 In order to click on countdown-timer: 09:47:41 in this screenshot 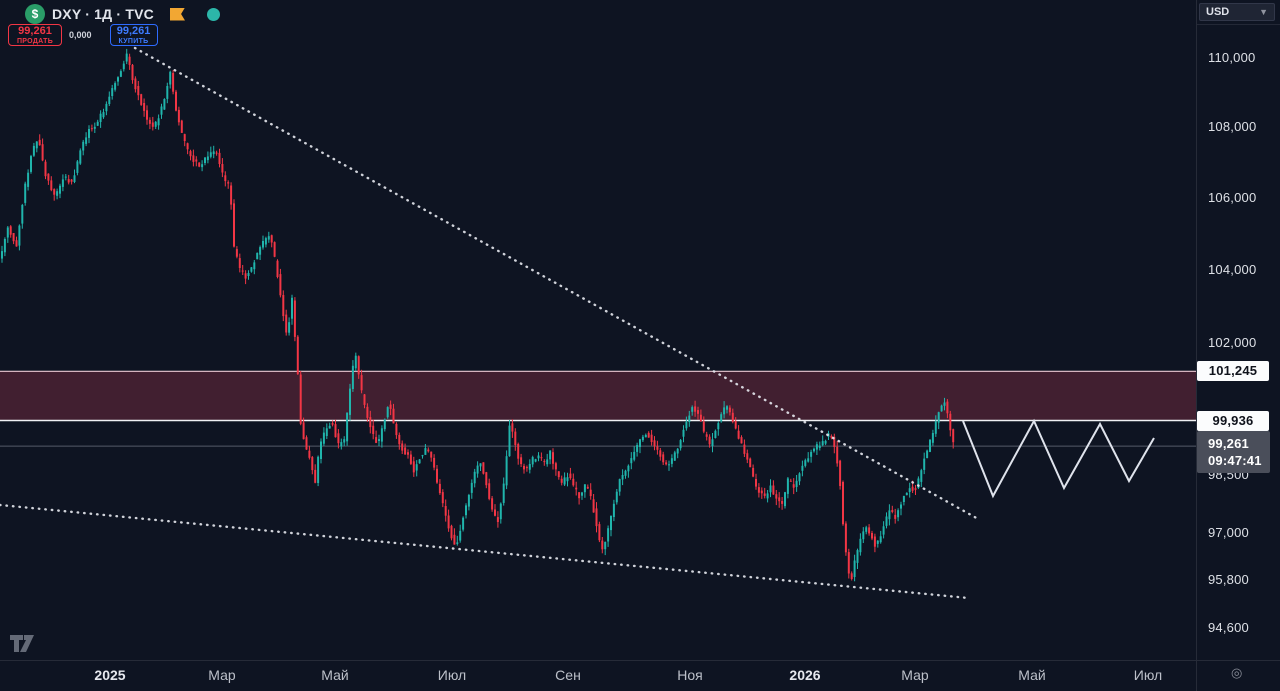, I will do `click(1235, 461)`.